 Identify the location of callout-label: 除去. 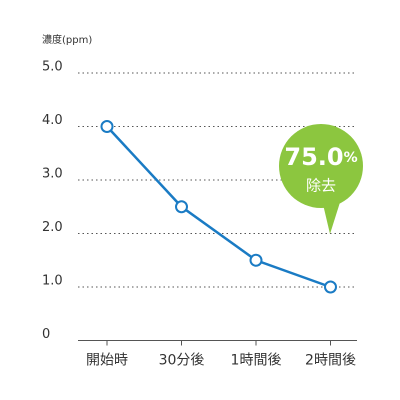
(321, 186).